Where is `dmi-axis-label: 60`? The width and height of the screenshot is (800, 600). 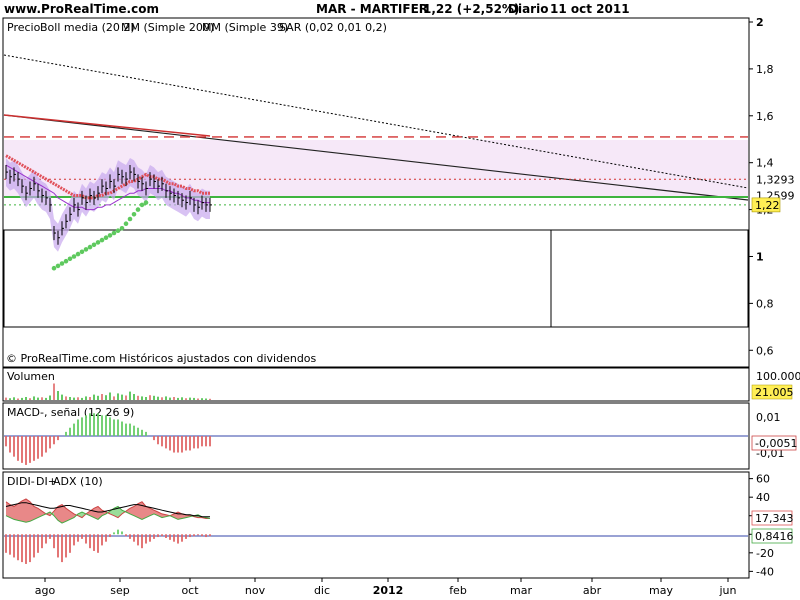 dmi-axis-label: 60 is located at coordinates (763, 479).